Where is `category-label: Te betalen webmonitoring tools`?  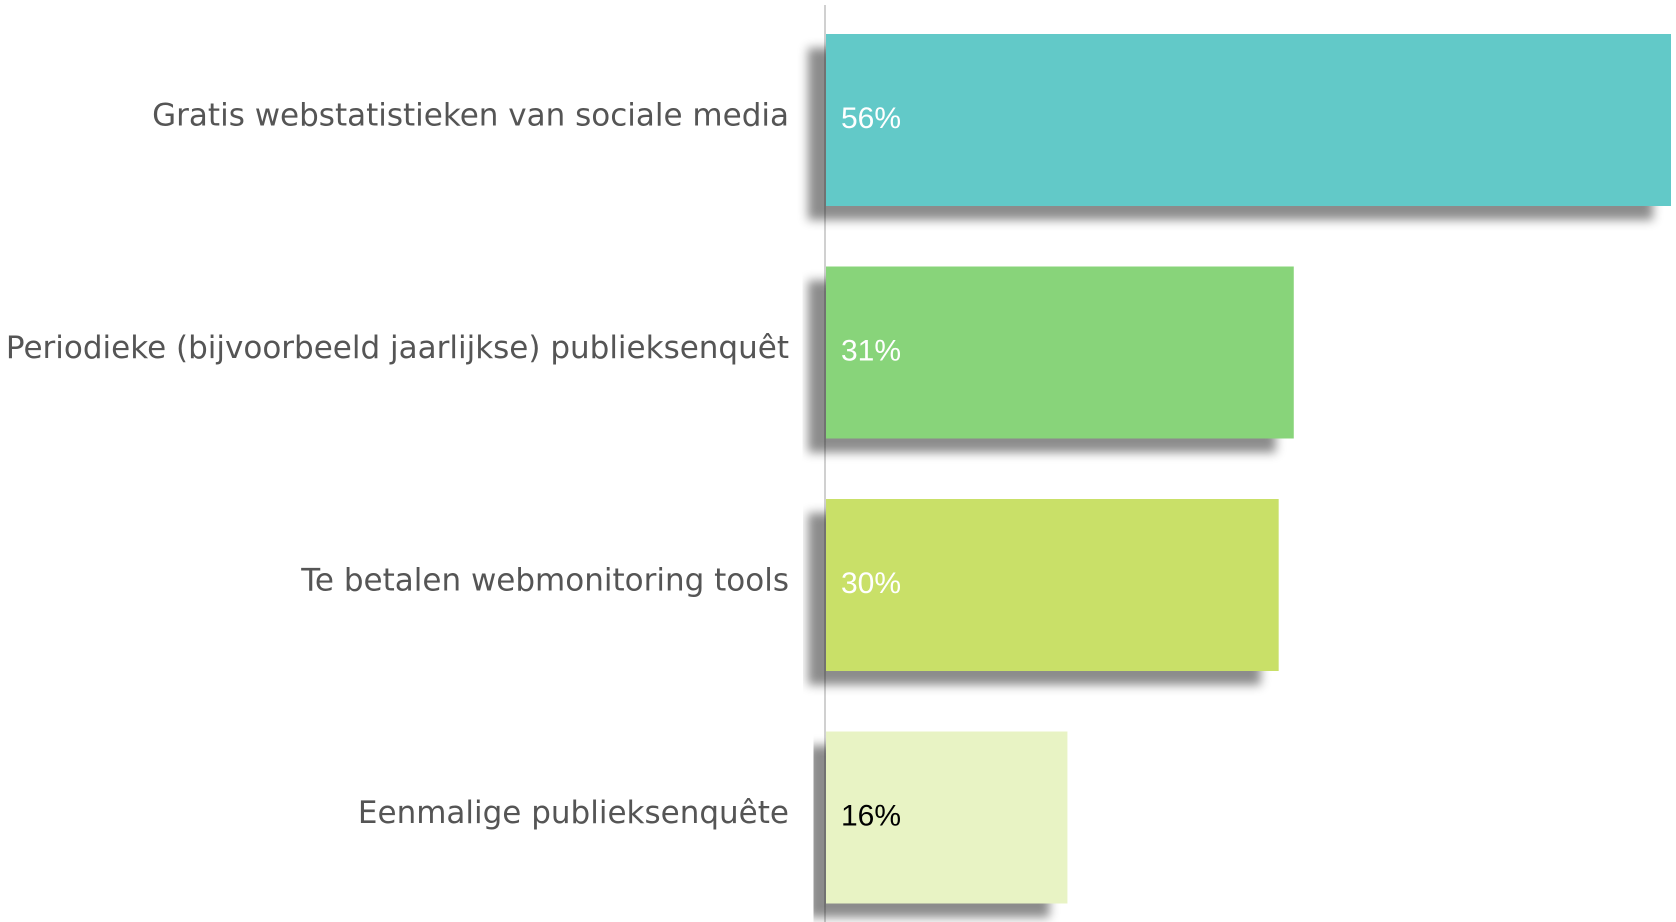 category-label: Te betalen webmonitoring tools is located at coordinates (544, 581).